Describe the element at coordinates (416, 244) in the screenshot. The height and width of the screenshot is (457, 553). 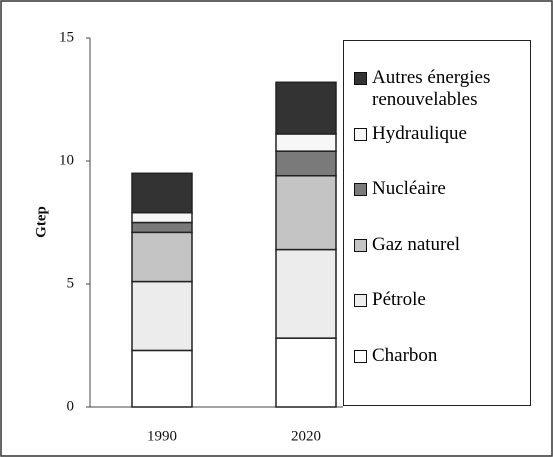
I see `legend-label: Gaz naturel` at that location.